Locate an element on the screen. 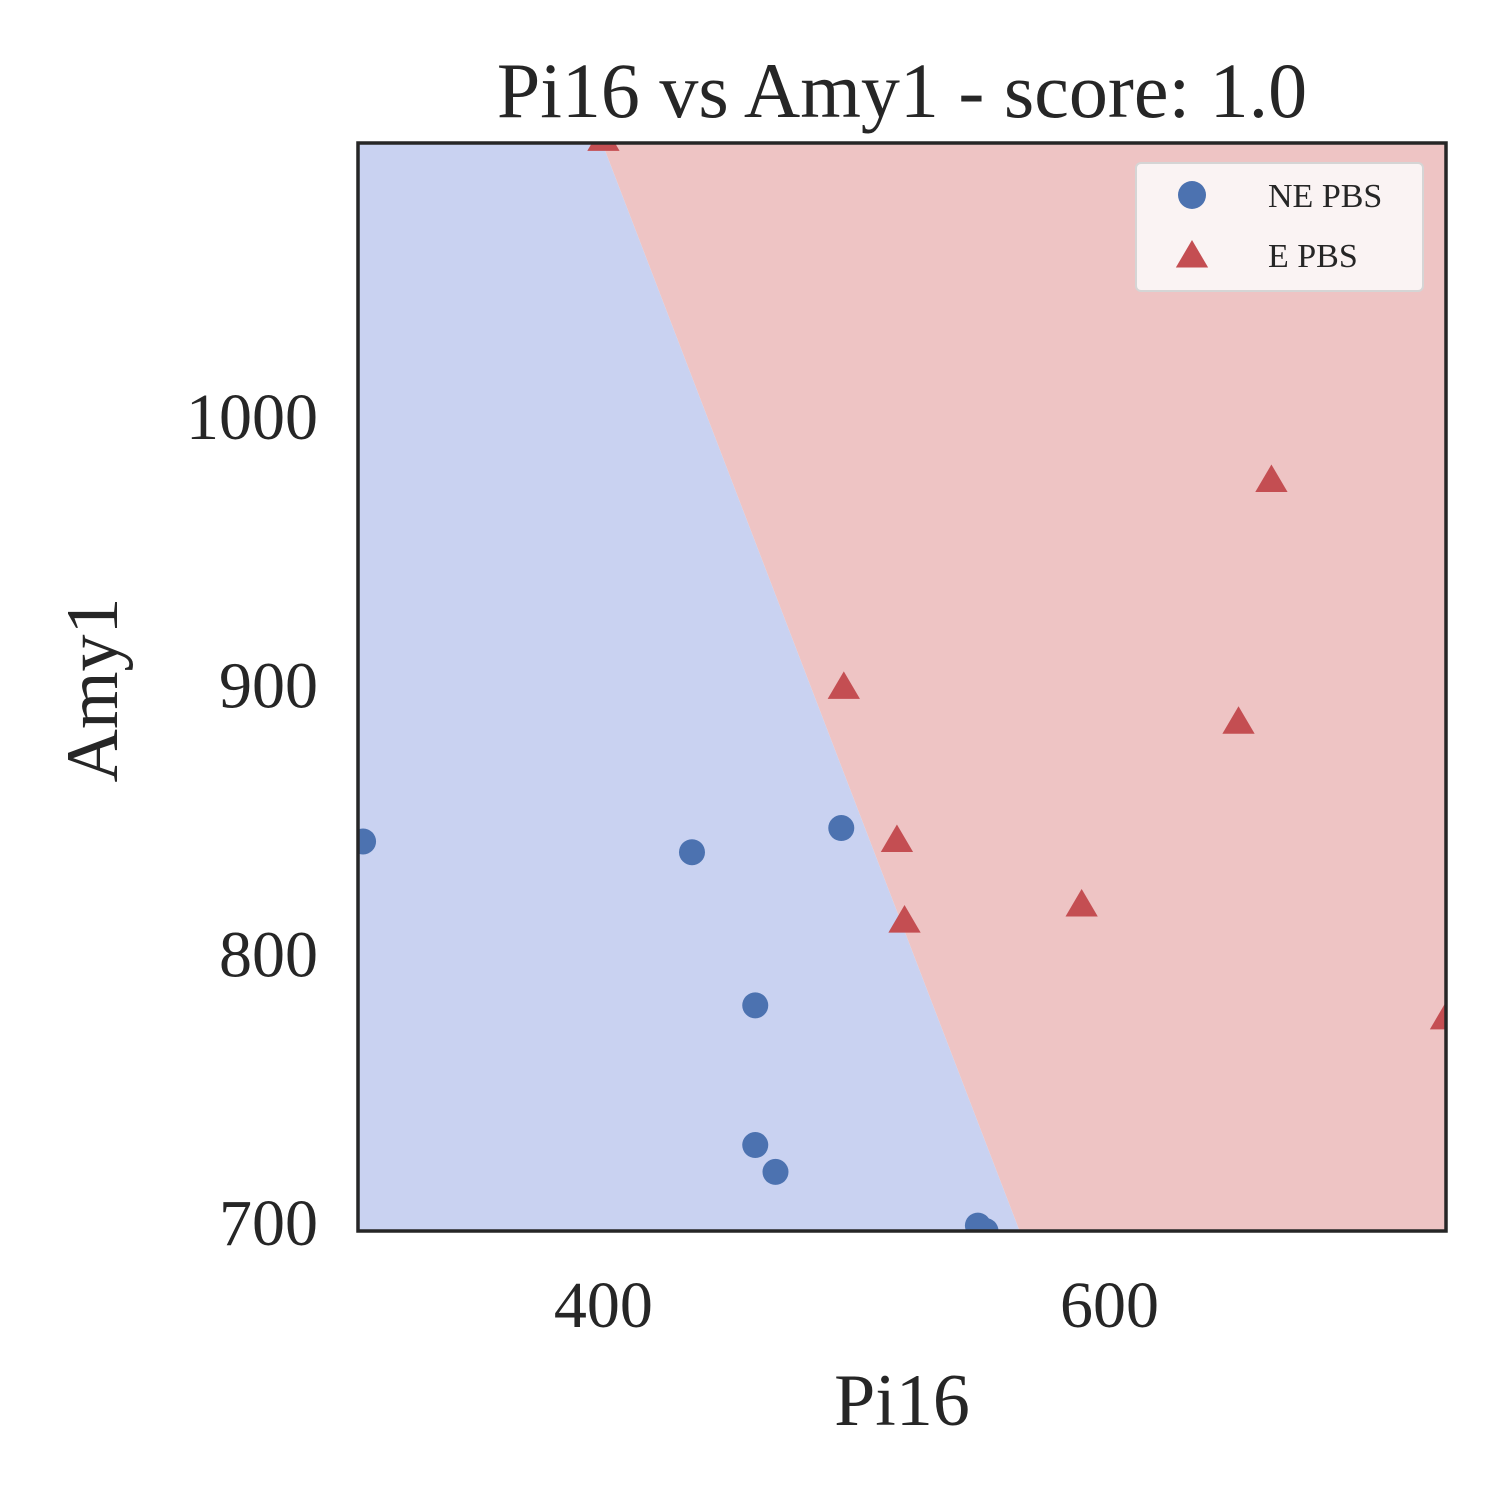 The width and height of the screenshot is (1500, 1505). legend-box is located at coordinates (1279, 227).